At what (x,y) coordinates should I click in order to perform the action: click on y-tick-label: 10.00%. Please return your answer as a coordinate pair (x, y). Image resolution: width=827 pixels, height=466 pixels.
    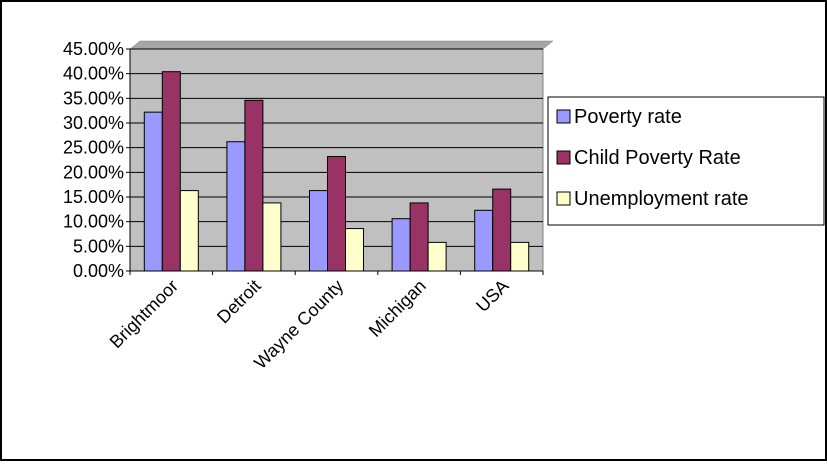
    Looking at the image, I should click on (93, 222).